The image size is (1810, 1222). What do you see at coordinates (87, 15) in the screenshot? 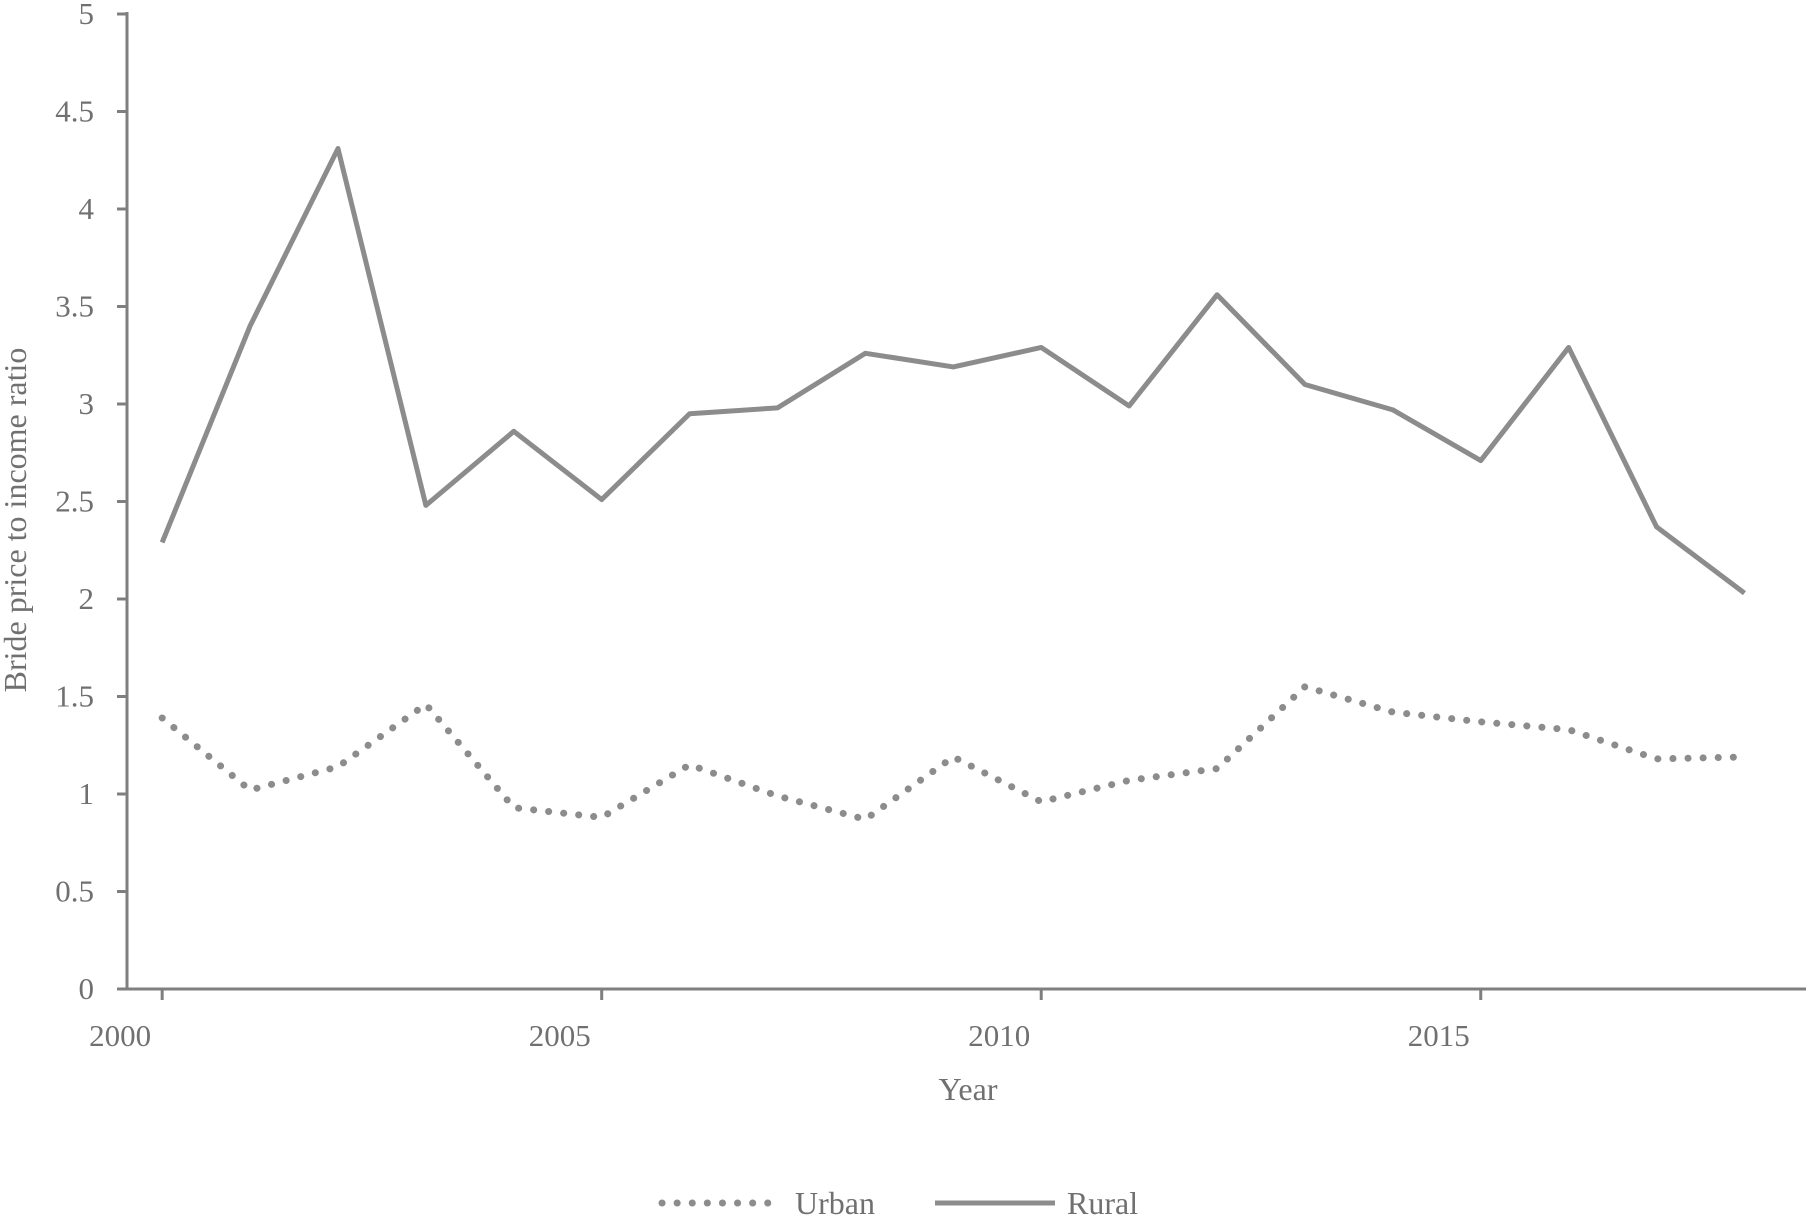
I see `y-tick-label: 5` at bounding box center [87, 15].